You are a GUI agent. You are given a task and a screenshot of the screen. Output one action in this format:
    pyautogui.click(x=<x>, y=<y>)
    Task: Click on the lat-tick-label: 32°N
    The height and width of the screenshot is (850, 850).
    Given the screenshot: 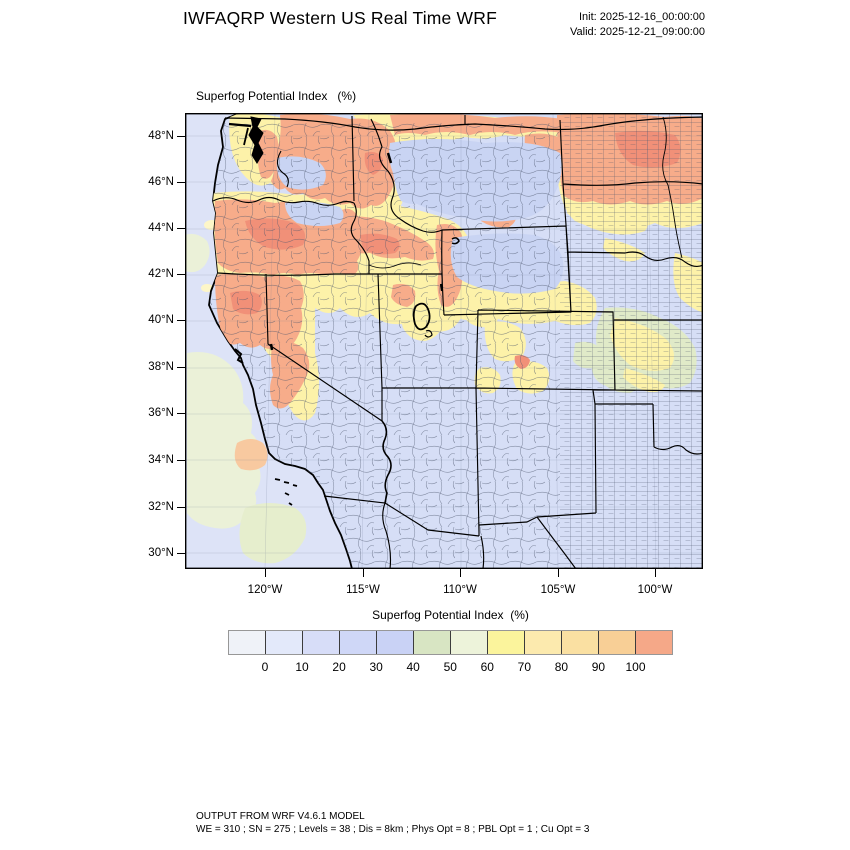 What is the action you would take?
    pyautogui.click(x=161, y=507)
    